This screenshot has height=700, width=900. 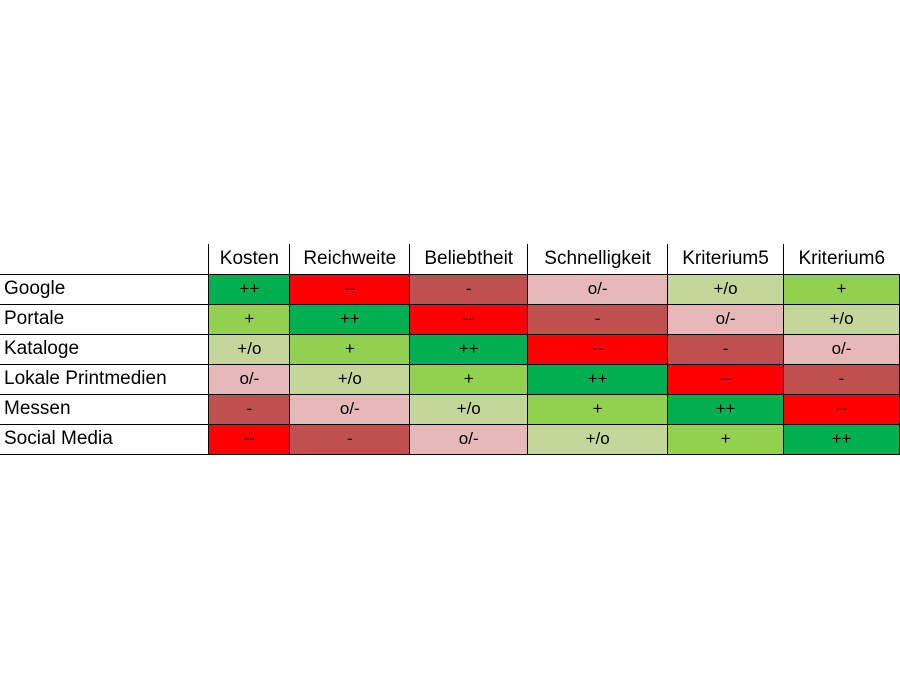 What do you see at coordinates (104, 289) in the screenshot?
I see `row-label: Google` at bounding box center [104, 289].